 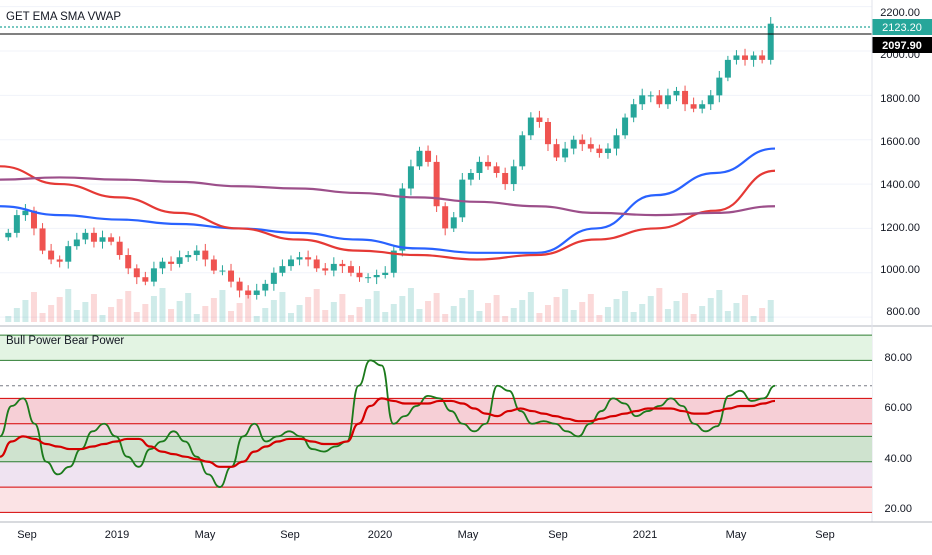 I want to click on ma-line-purple, so click(x=388, y=196).